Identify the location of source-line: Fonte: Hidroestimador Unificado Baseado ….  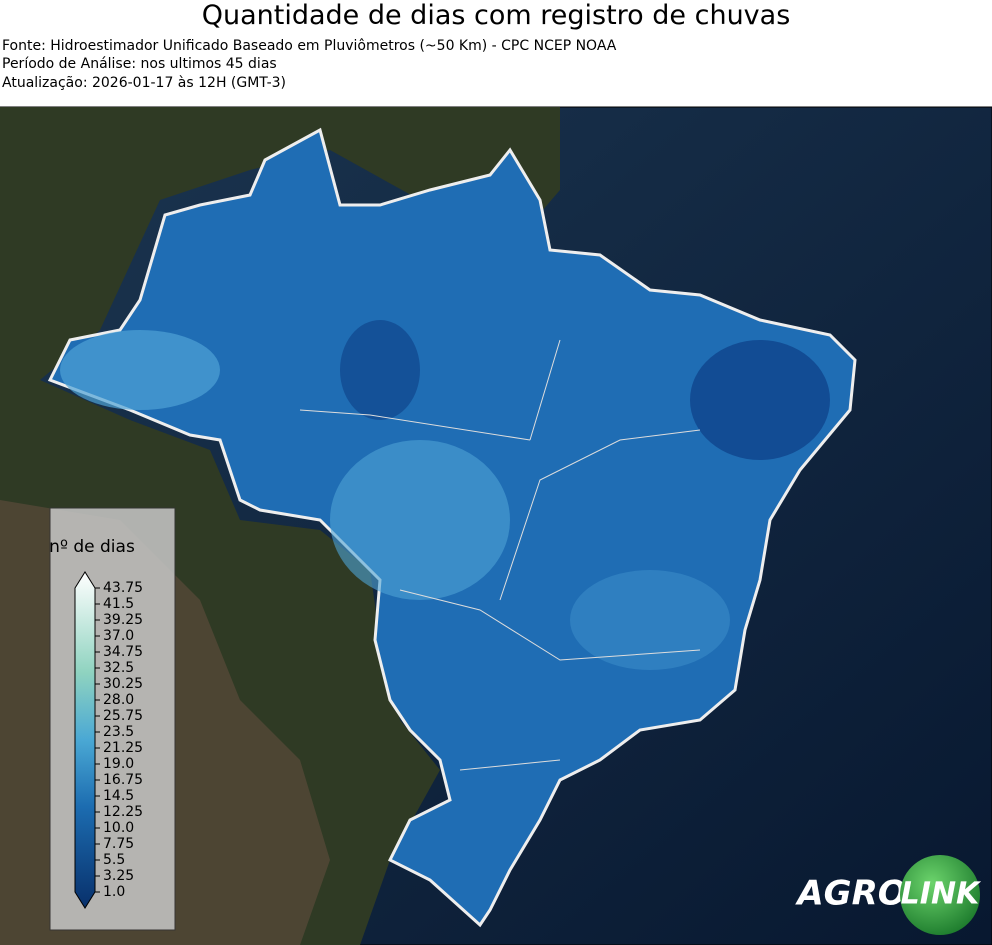
(309, 46).